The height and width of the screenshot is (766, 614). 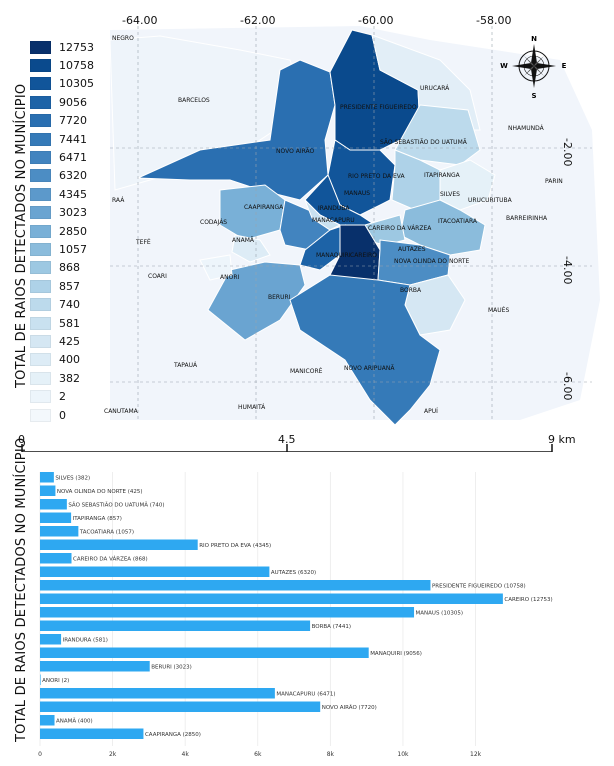 What do you see at coordinates (331, 627) in the screenshot?
I see `bar-label: BORBA (7441)` at bounding box center [331, 627].